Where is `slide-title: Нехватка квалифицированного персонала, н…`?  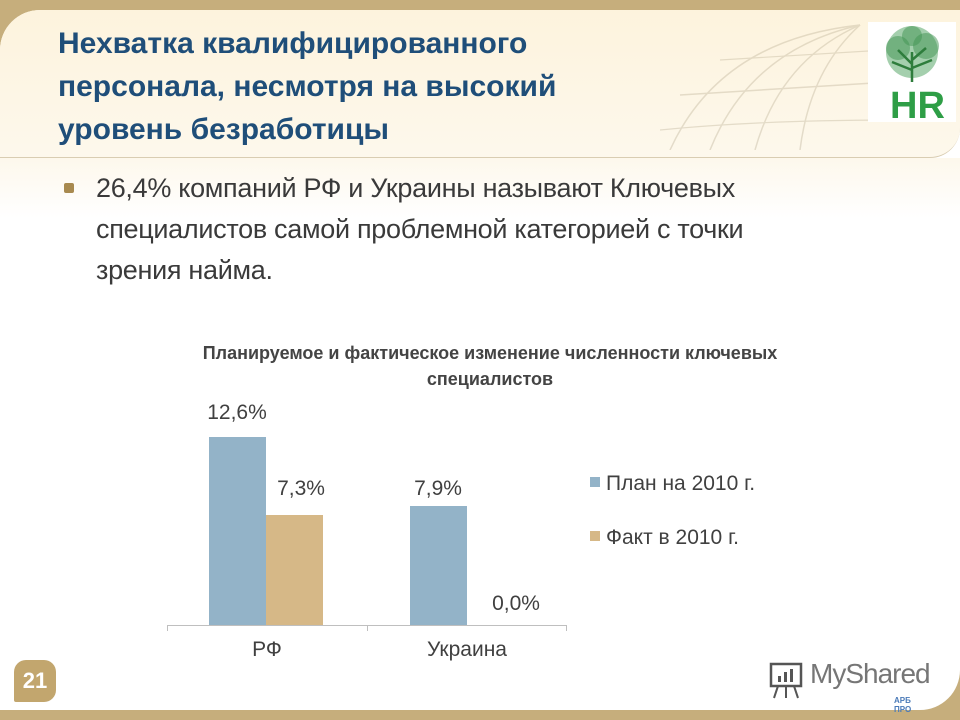
slide-title: Нехватка квалифицированного персонала, н… is located at coordinates (398, 86).